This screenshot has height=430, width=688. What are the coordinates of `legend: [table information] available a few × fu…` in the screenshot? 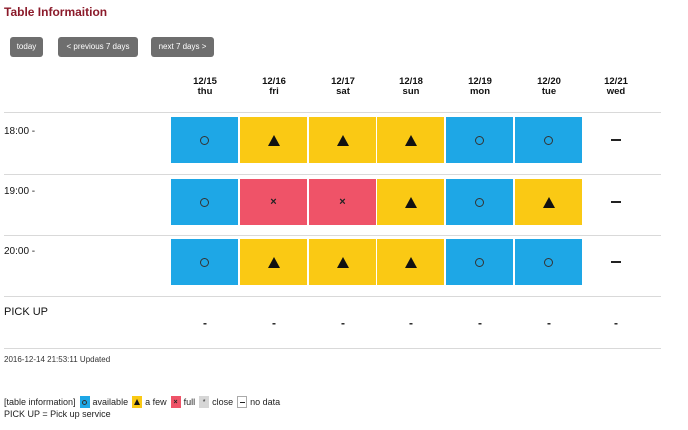 It's located at (142, 402).